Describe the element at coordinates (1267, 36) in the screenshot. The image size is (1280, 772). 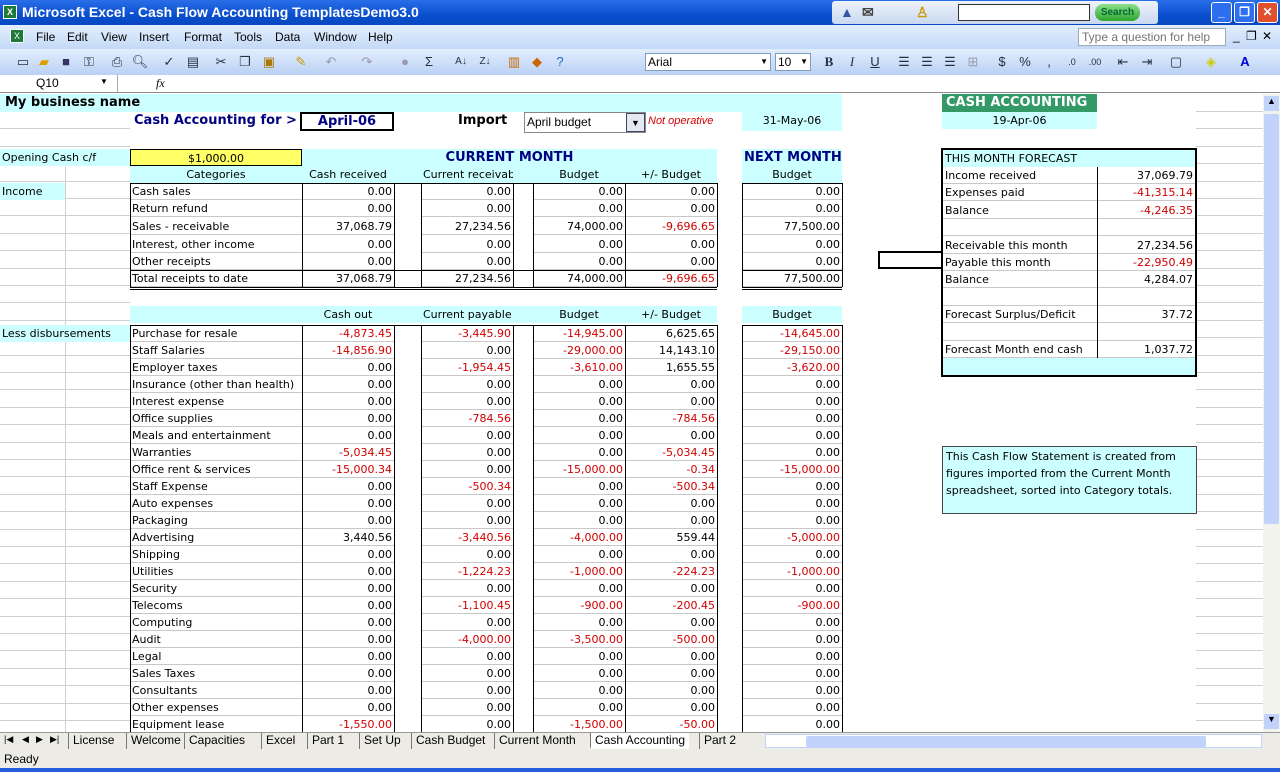
I see `doc-close-button: ✕` at that location.